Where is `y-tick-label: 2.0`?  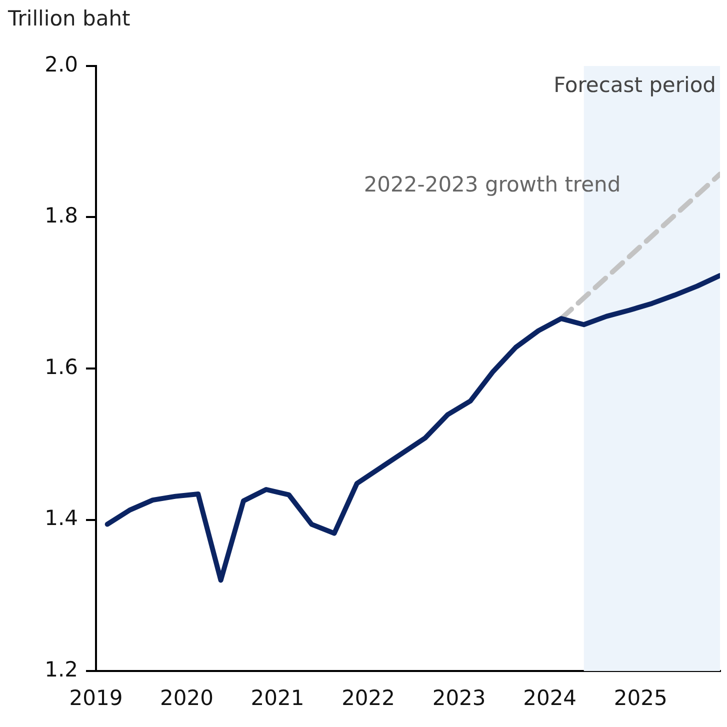 y-tick-label: 2.0 is located at coordinates (61, 64).